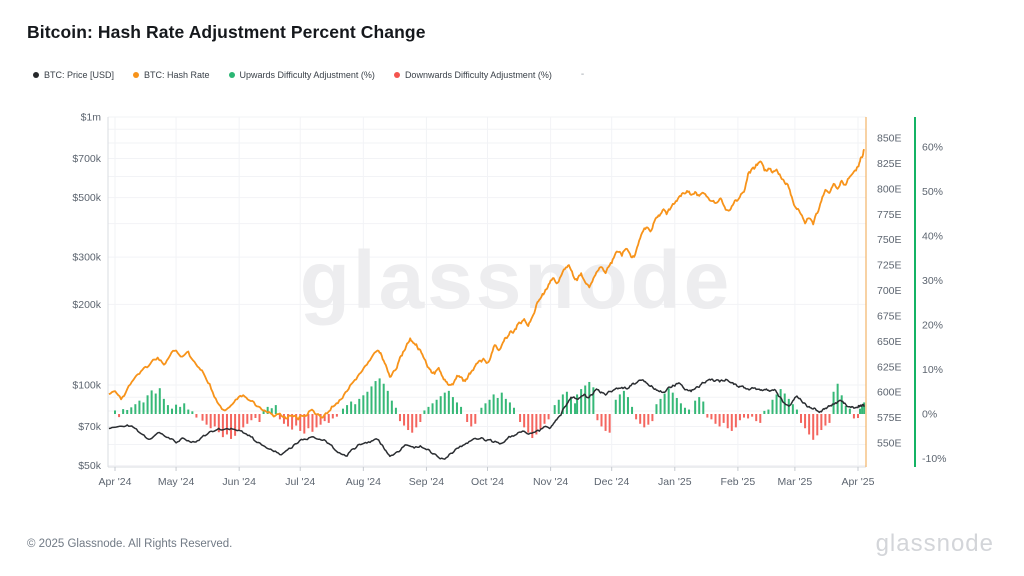 The width and height of the screenshot is (1024, 576). I want to click on month-label: Dec '24, so click(611, 482).